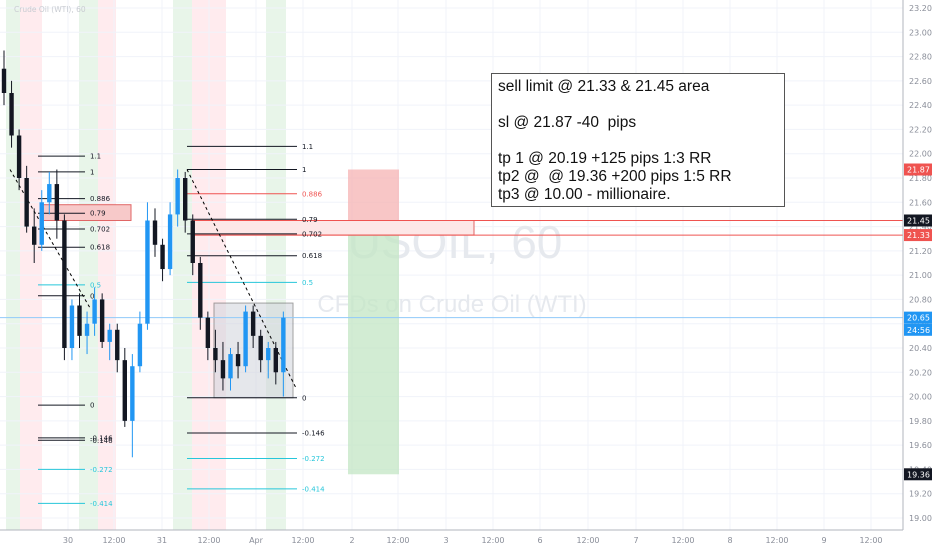 The image size is (932, 550). Describe the element at coordinates (920, 8) in the screenshot. I see `price-tick-label: 23.20` at that location.